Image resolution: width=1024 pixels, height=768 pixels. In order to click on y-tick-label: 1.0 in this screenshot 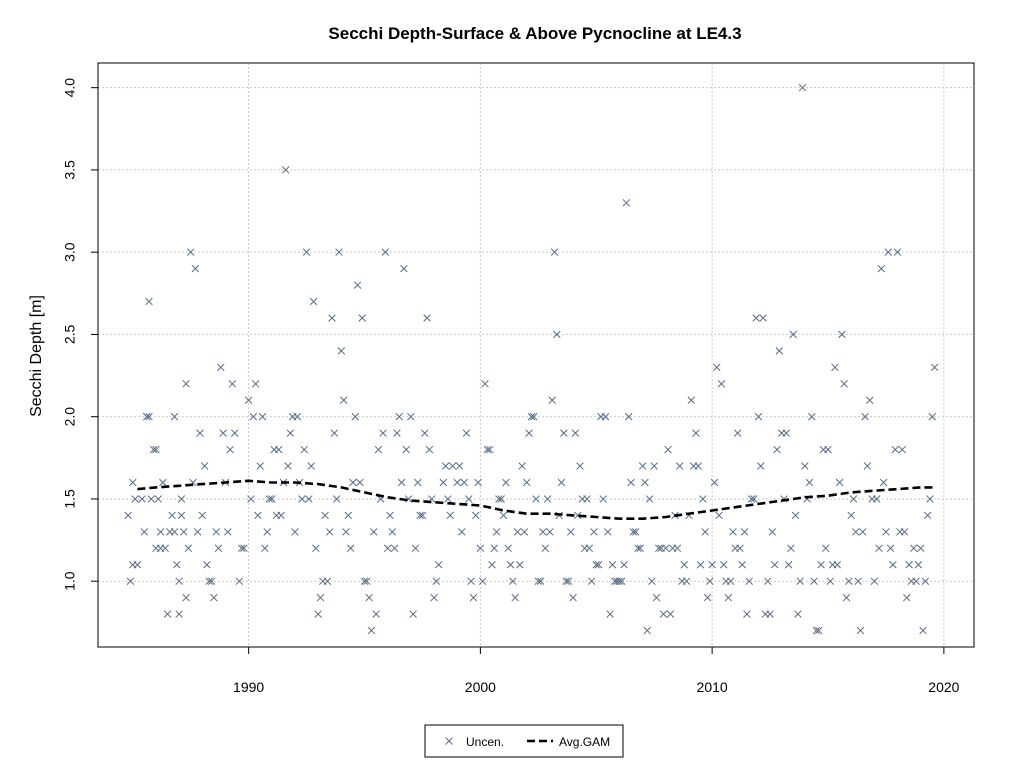, I will do `click(70, 581)`.